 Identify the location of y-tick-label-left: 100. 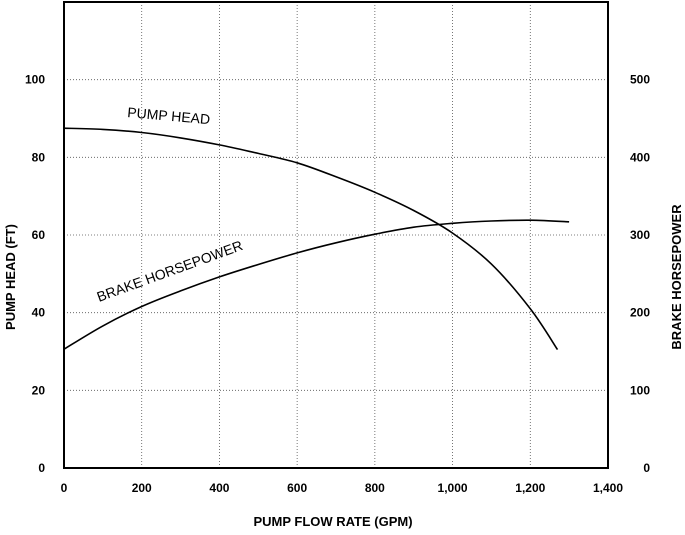
(35, 80).